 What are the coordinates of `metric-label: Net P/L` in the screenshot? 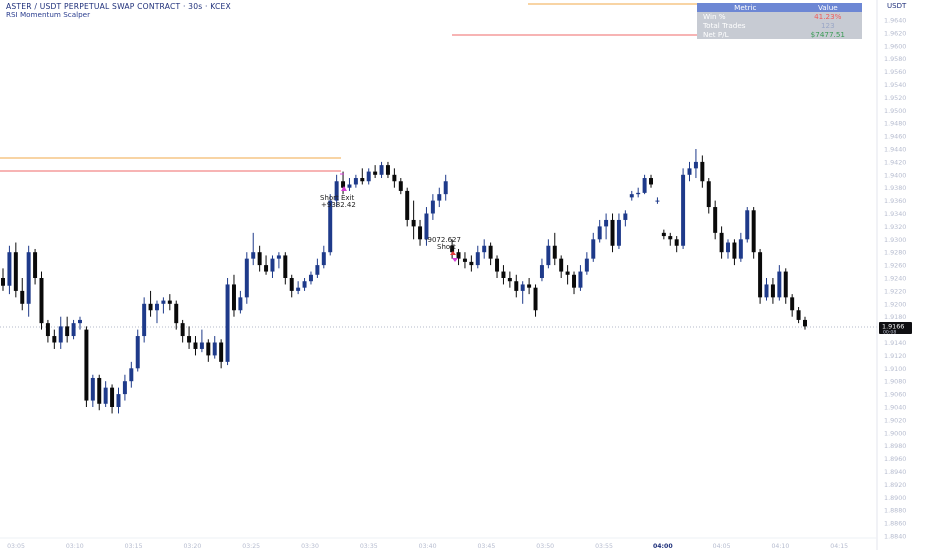 It's located at (745, 34).